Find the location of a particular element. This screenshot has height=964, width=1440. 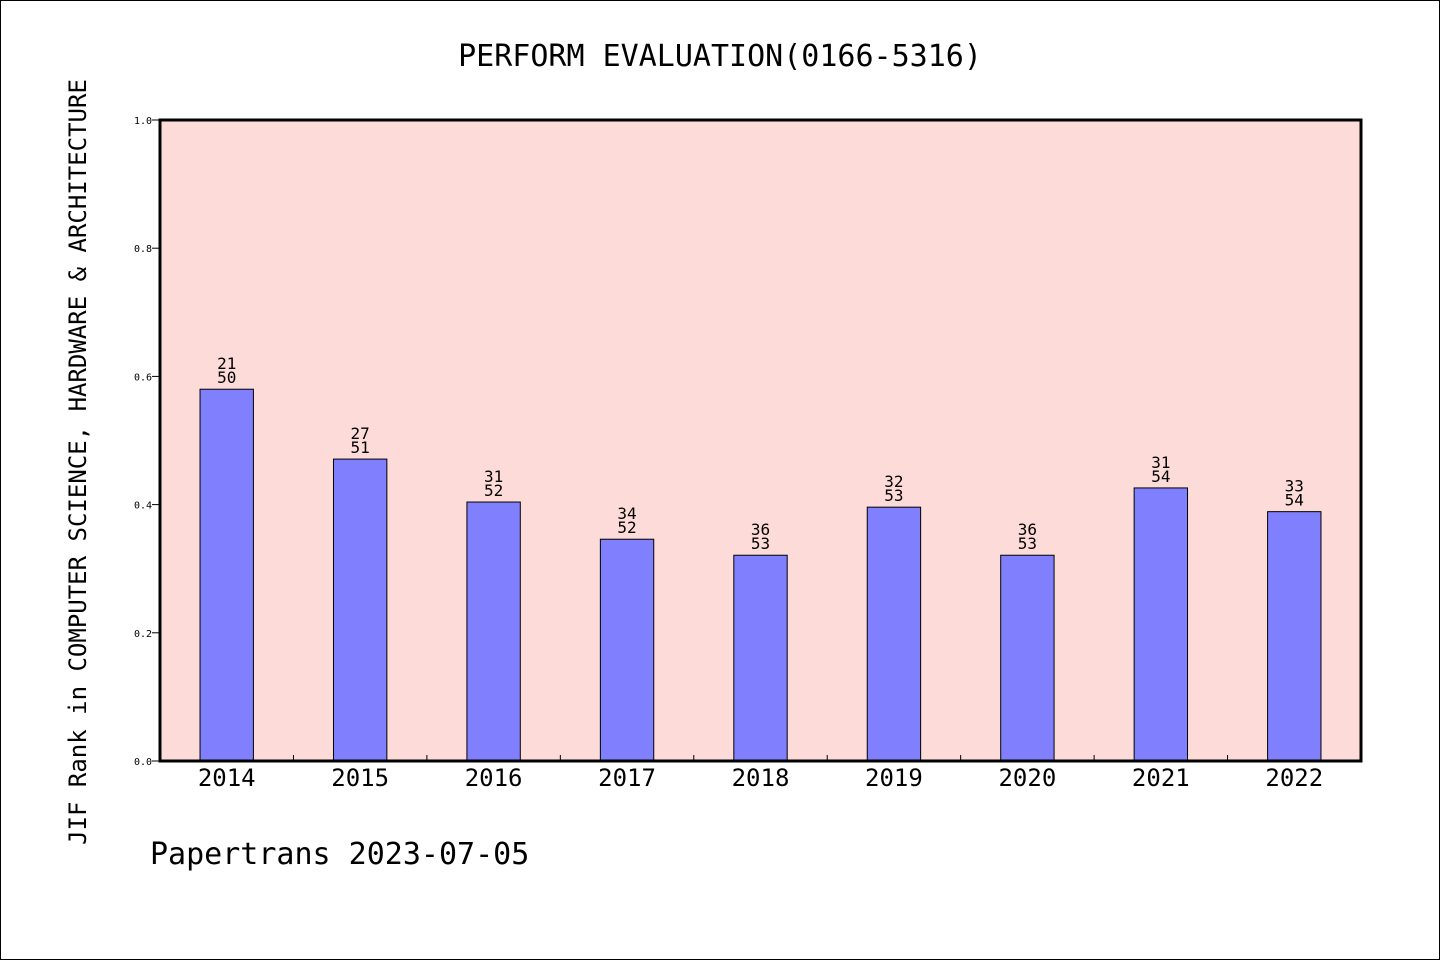

x-tick-label: 2017 is located at coordinates (627, 778).